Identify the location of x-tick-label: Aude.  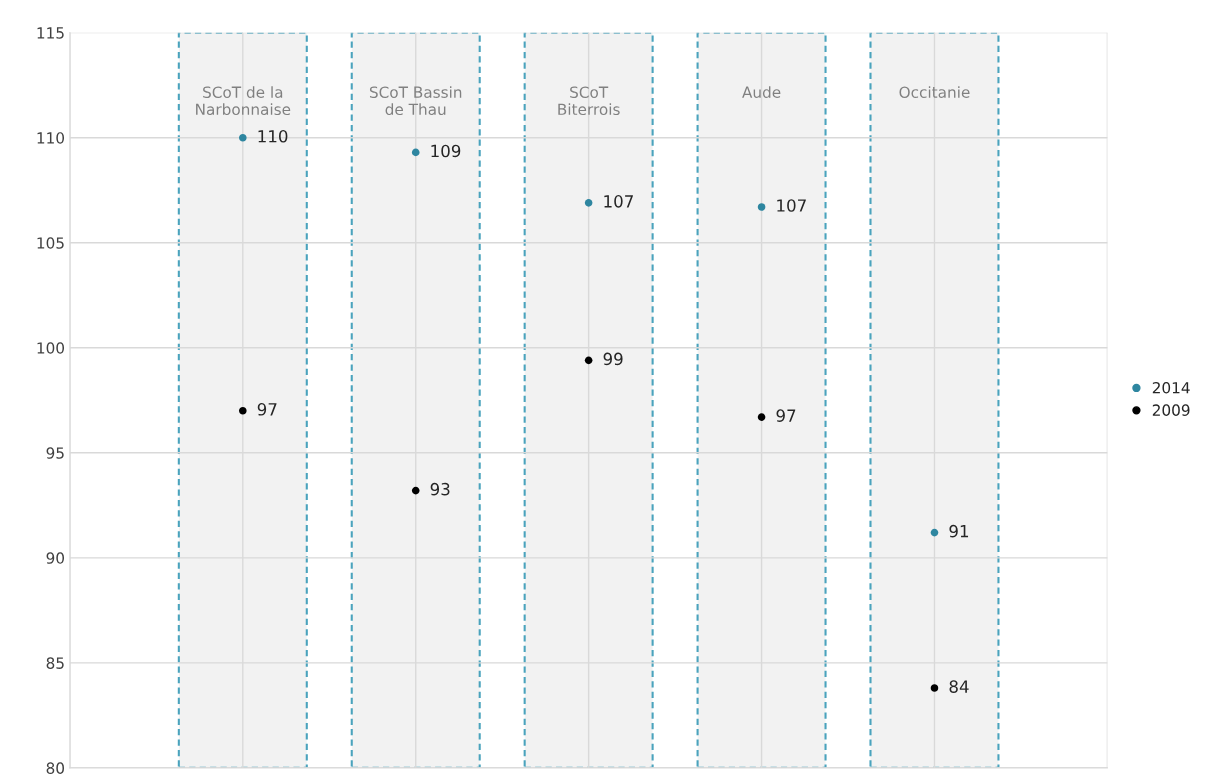
(761, 92).